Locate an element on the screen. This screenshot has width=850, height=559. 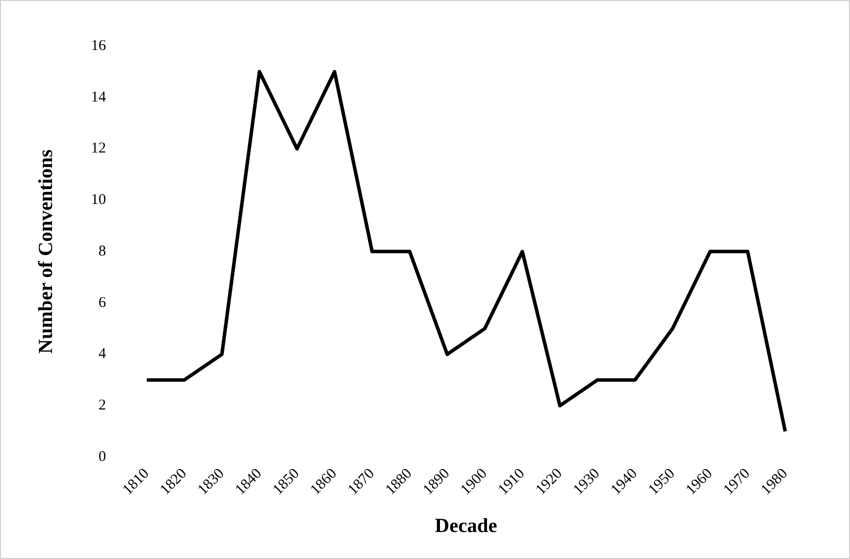
x-tick-label: 1820 is located at coordinates (173, 482).